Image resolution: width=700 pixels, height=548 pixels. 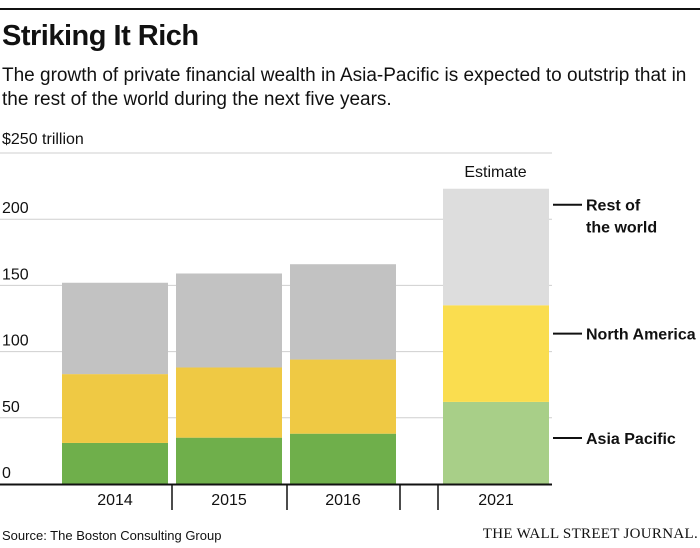 I want to click on legend-label: North America, so click(x=641, y=335).